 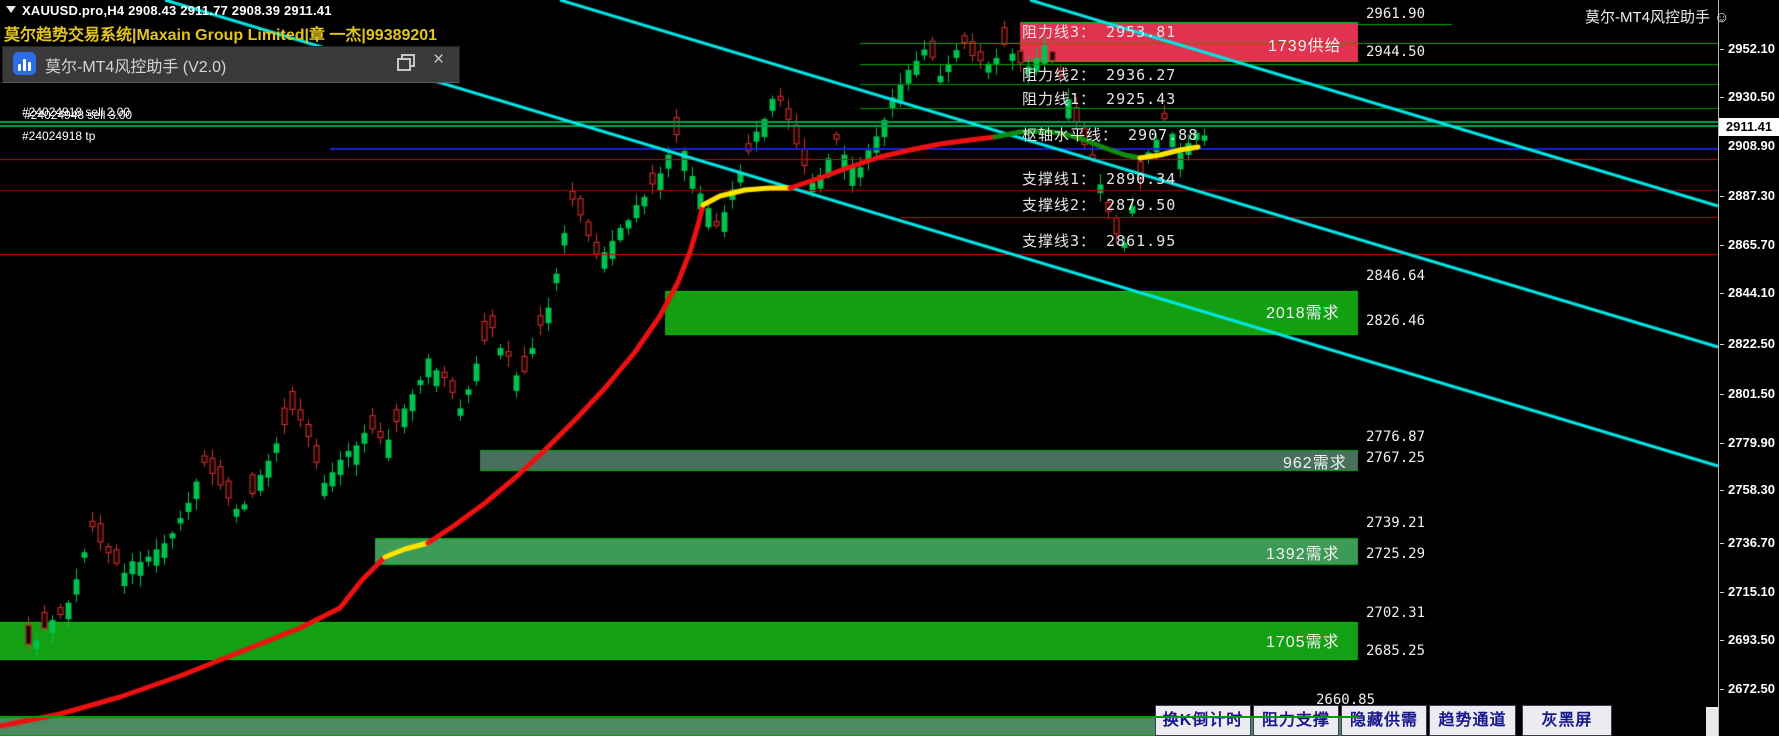 What do you see at coordinates (1751, 393) in the screenshot?
I see `axis-price-label-6: 2801.50` at bounding box center [1751, 393].